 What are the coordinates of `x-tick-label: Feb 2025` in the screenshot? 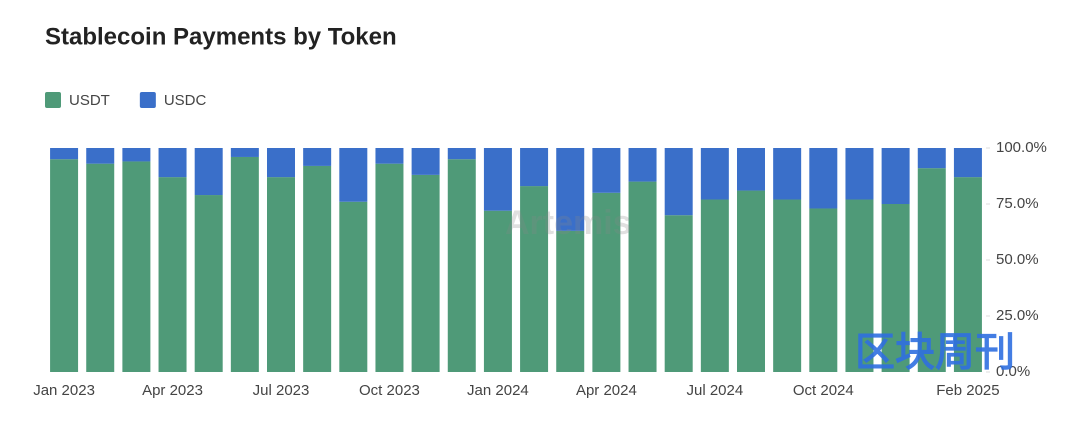 It's located at (967, 390).